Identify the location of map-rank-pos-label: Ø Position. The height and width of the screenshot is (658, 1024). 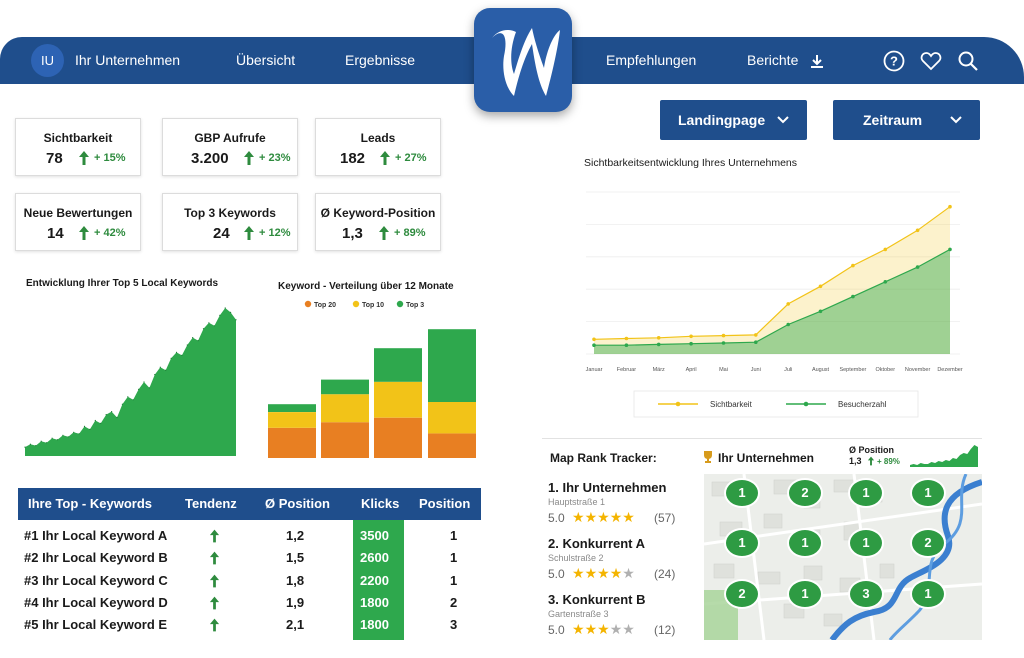
(871, 450).